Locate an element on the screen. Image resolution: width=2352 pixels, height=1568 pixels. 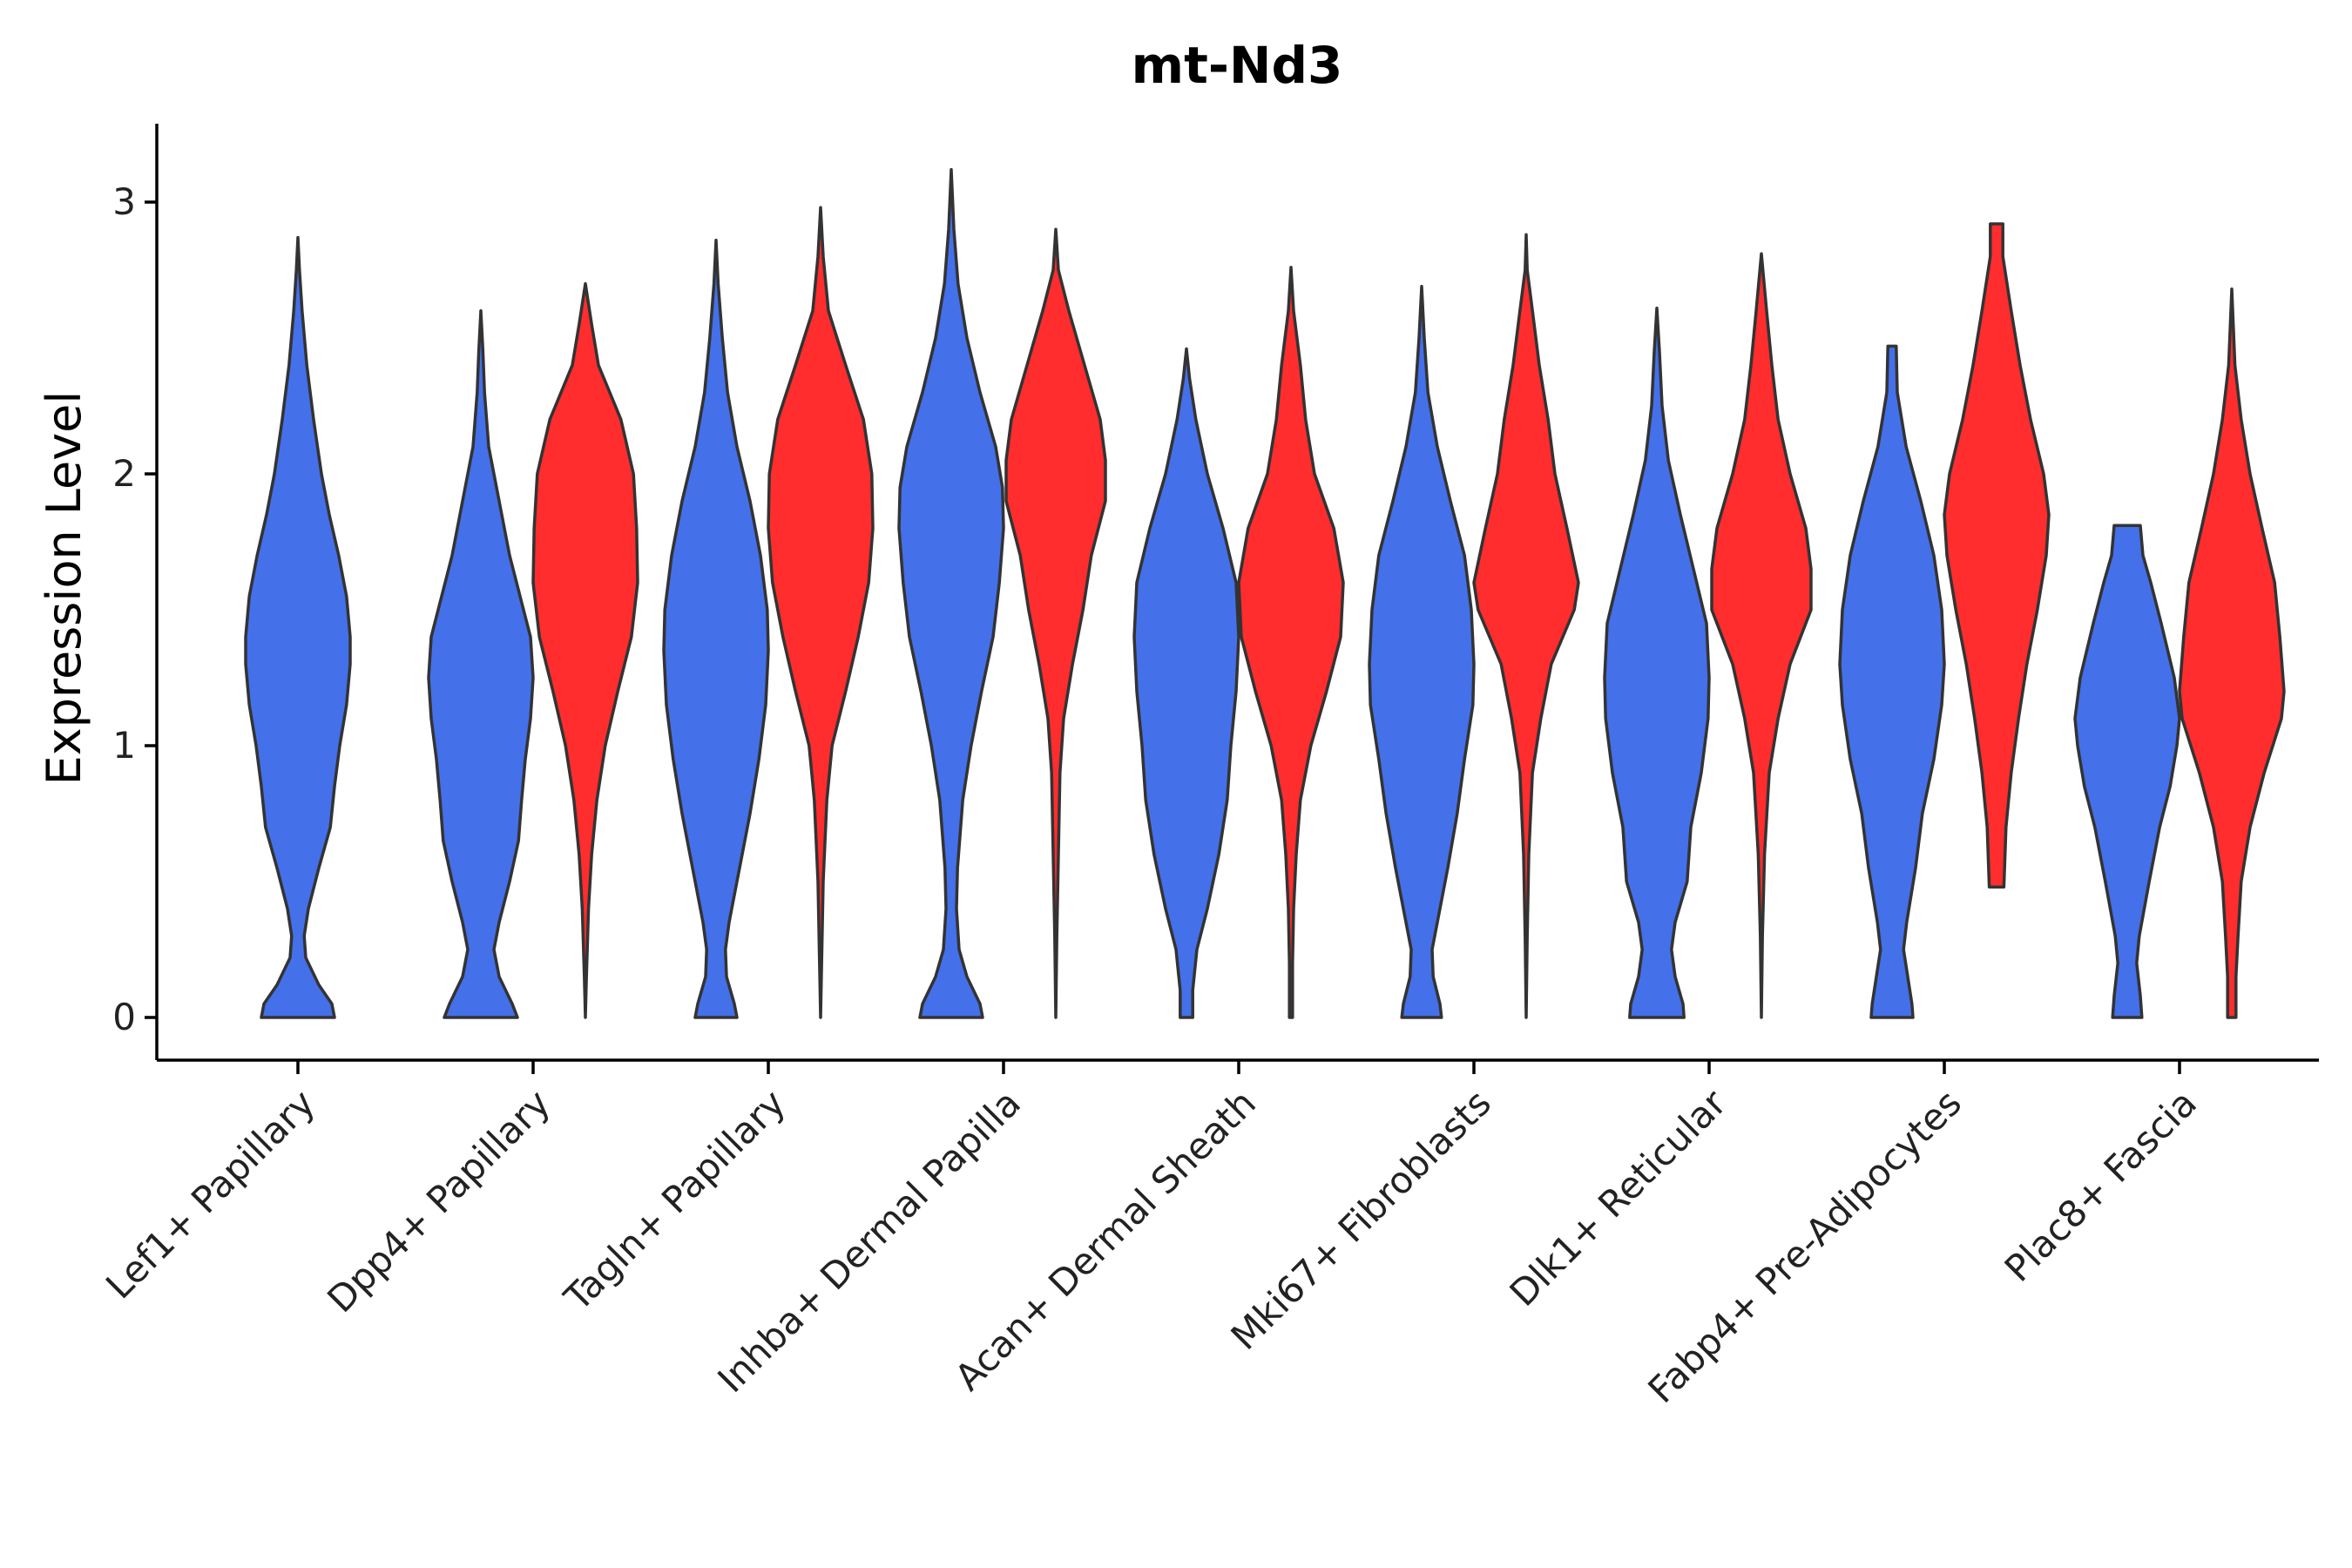
y-tick-label: 3 is located at coordinates (124, 201).